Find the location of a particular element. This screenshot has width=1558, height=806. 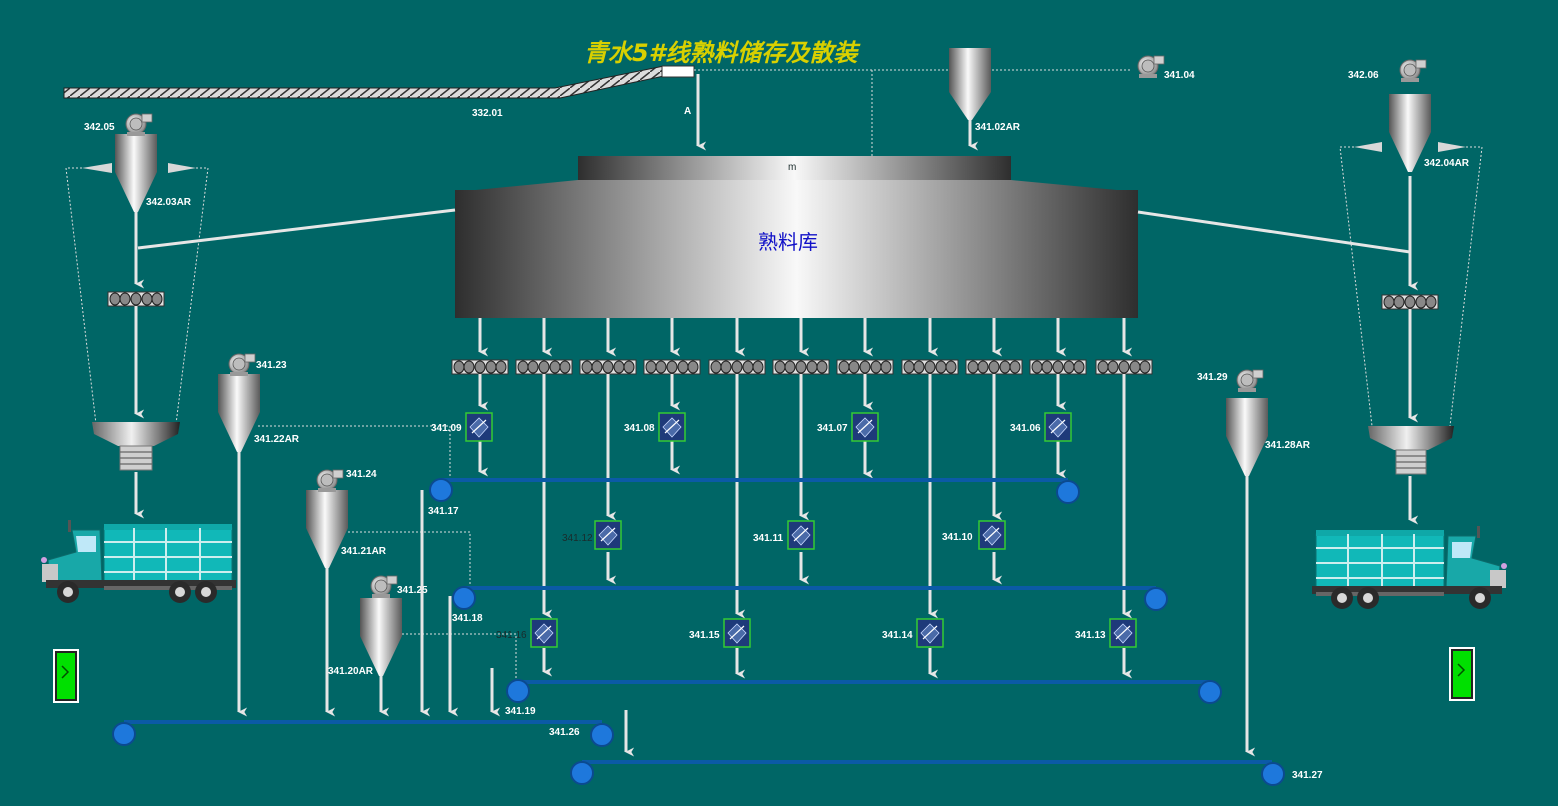

fan-nozzles-left is located at coordinates (139, 168).